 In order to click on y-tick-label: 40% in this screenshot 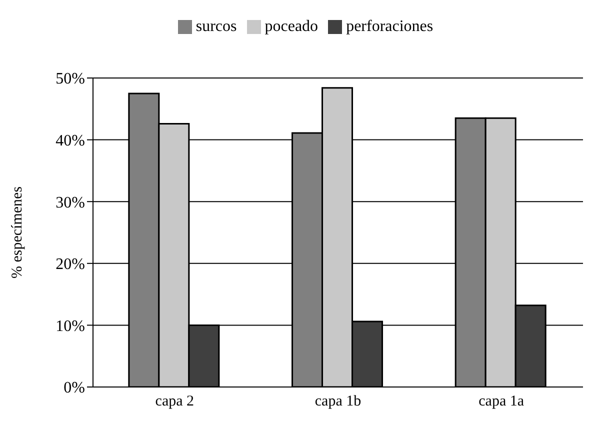, I will do `click(70, 141)`.